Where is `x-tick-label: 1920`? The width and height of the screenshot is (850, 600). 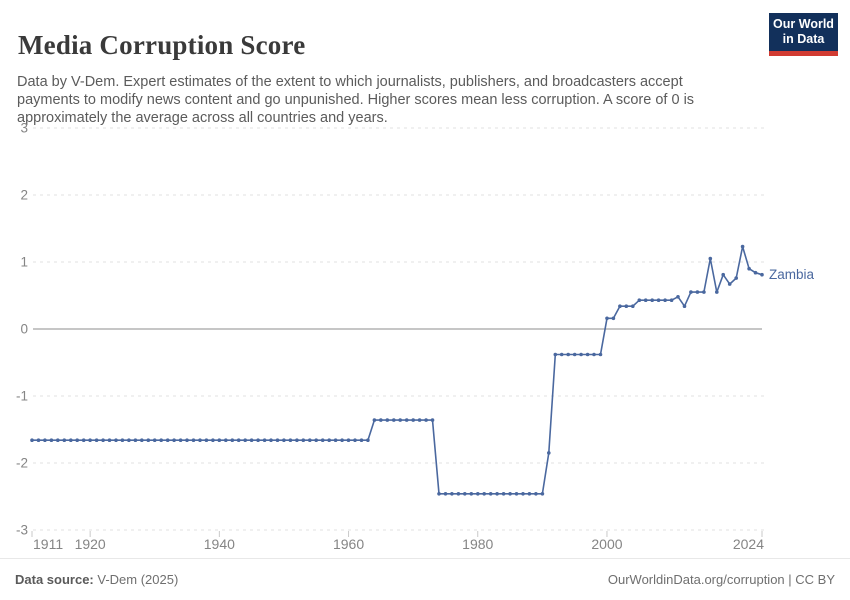 x-tick-label: 1920 is located at coordinates (90, 544).